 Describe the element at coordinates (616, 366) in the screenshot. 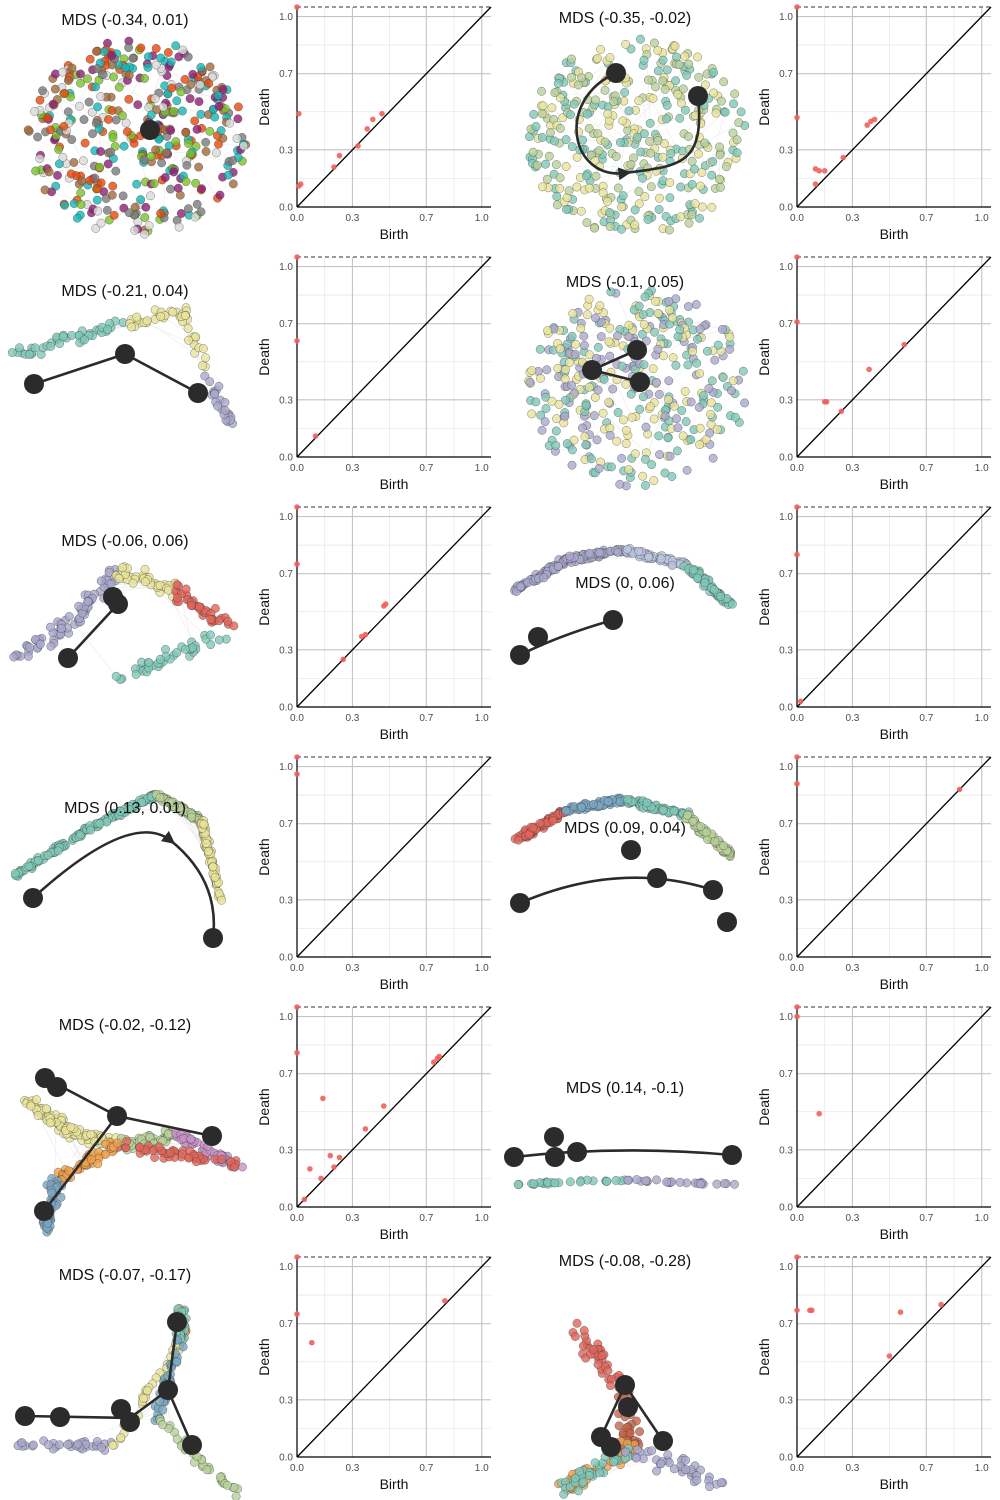

I see `trajectory` at that location.